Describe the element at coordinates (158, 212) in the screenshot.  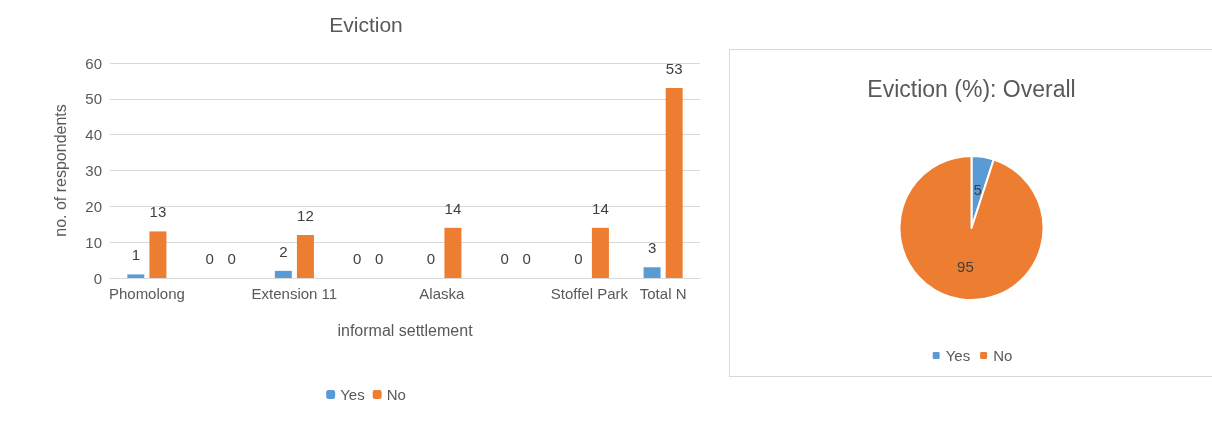
I see `data-label: 13` at that location.